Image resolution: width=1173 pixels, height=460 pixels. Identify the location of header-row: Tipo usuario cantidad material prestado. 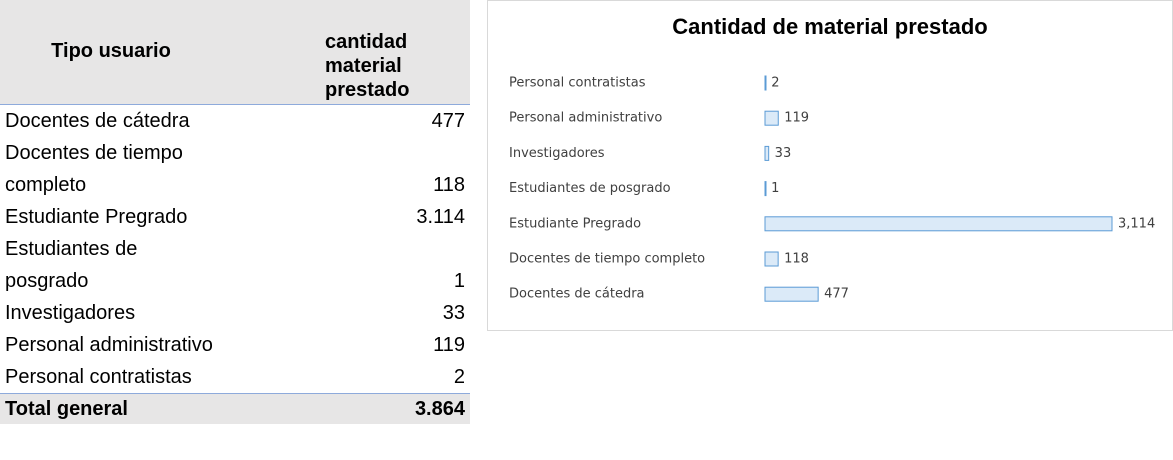
(235, 52).